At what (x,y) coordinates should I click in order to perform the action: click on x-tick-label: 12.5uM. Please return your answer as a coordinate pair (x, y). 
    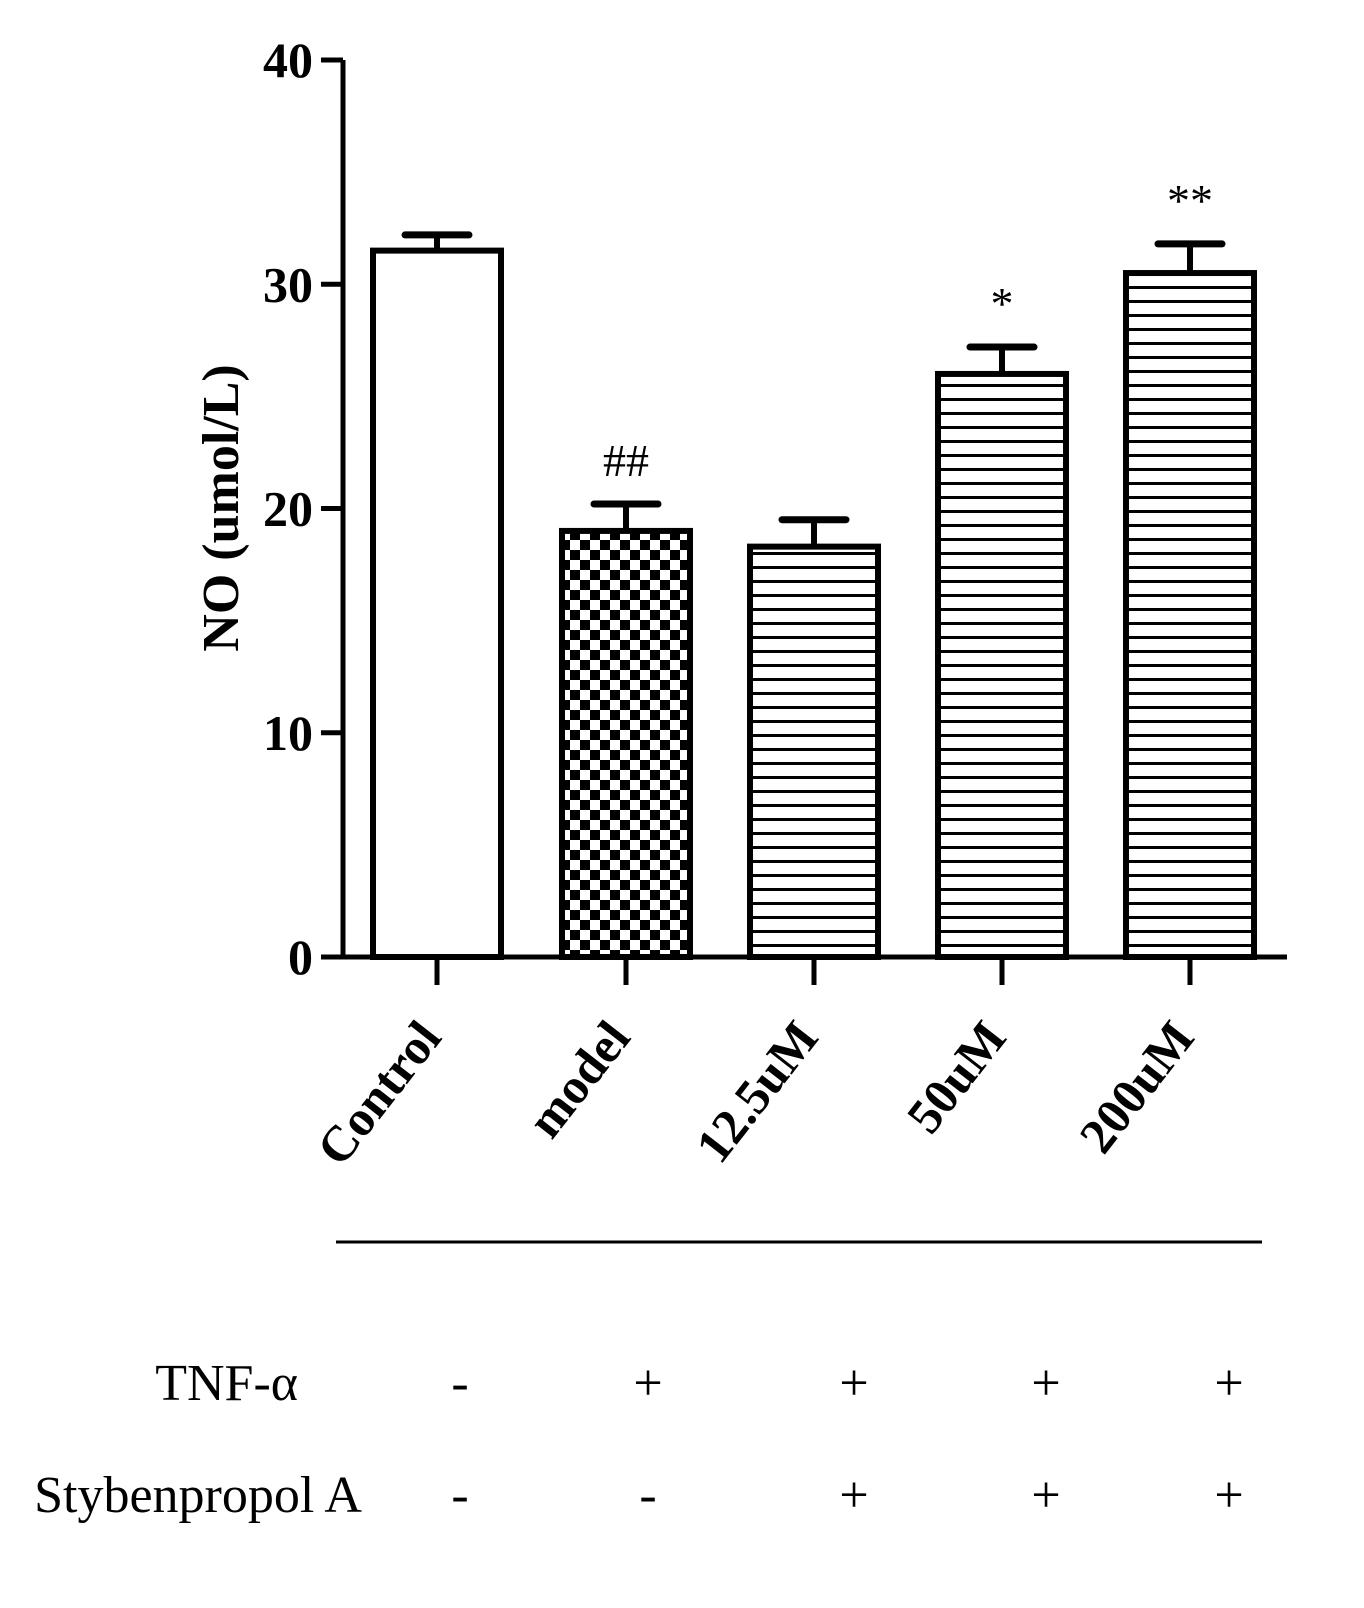
    Looking at the image, I should click on (756, 1091).